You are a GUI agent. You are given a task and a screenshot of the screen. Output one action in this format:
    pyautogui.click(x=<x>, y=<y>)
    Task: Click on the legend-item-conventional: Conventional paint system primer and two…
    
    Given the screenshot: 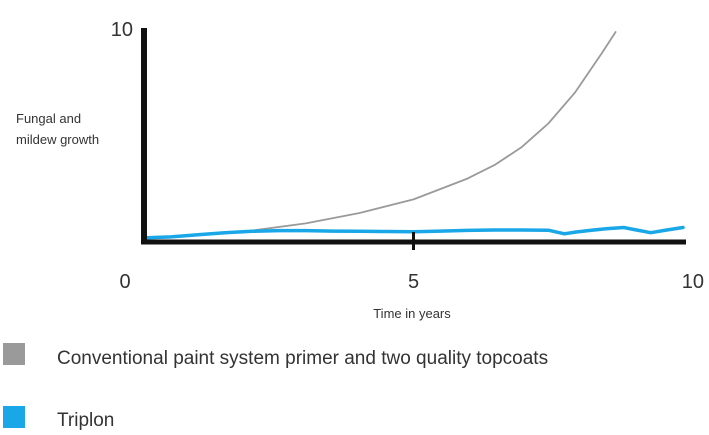 What is the action you would take?
    pyautogui.click(x=354, y=354)
    